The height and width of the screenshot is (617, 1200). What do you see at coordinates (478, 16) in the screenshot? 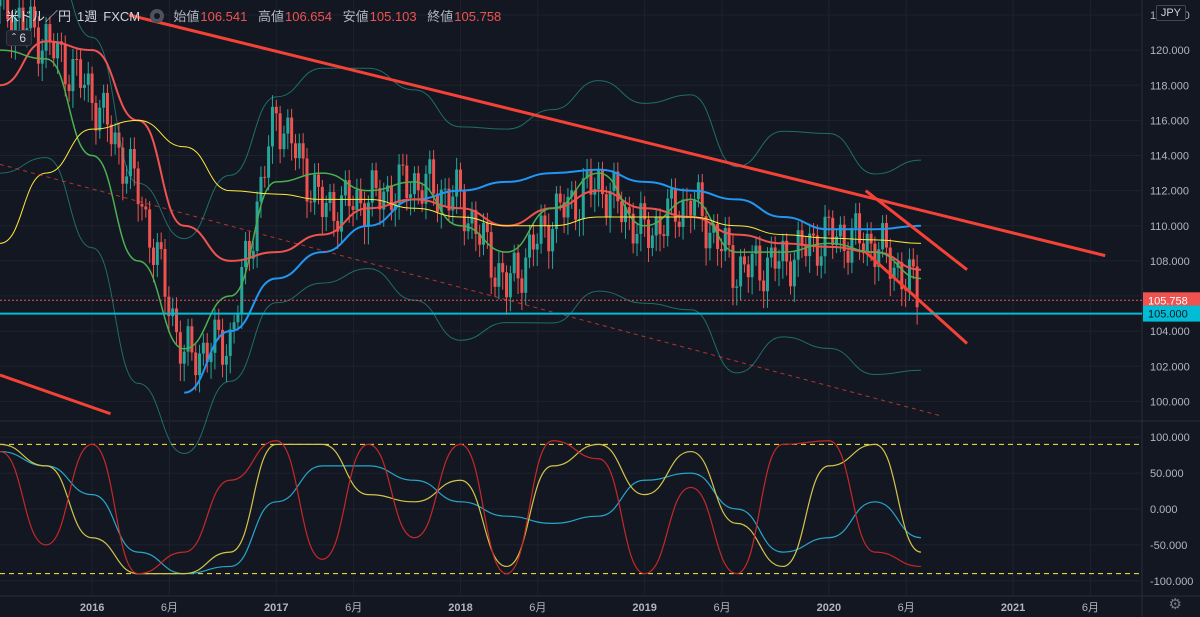
I see `close-value: 105.758` at bounding box center [478, 16].